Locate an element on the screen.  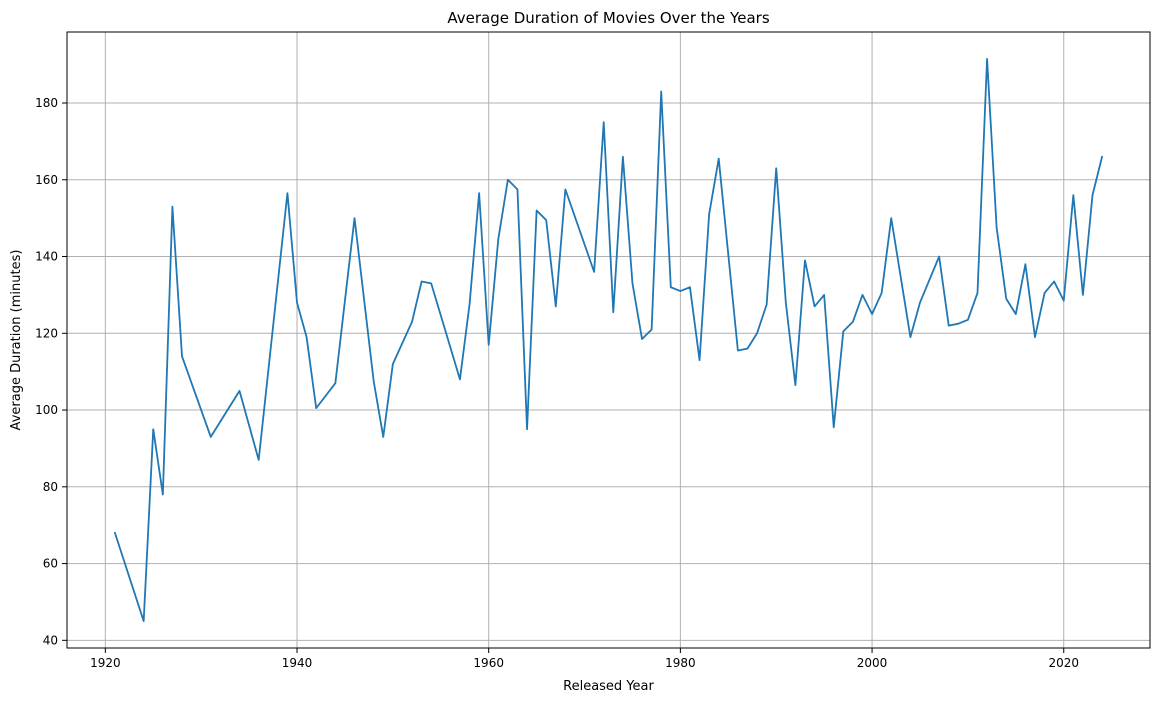
y-axis-label: Average Duration (minutes) is located at coordinates (16, 340).